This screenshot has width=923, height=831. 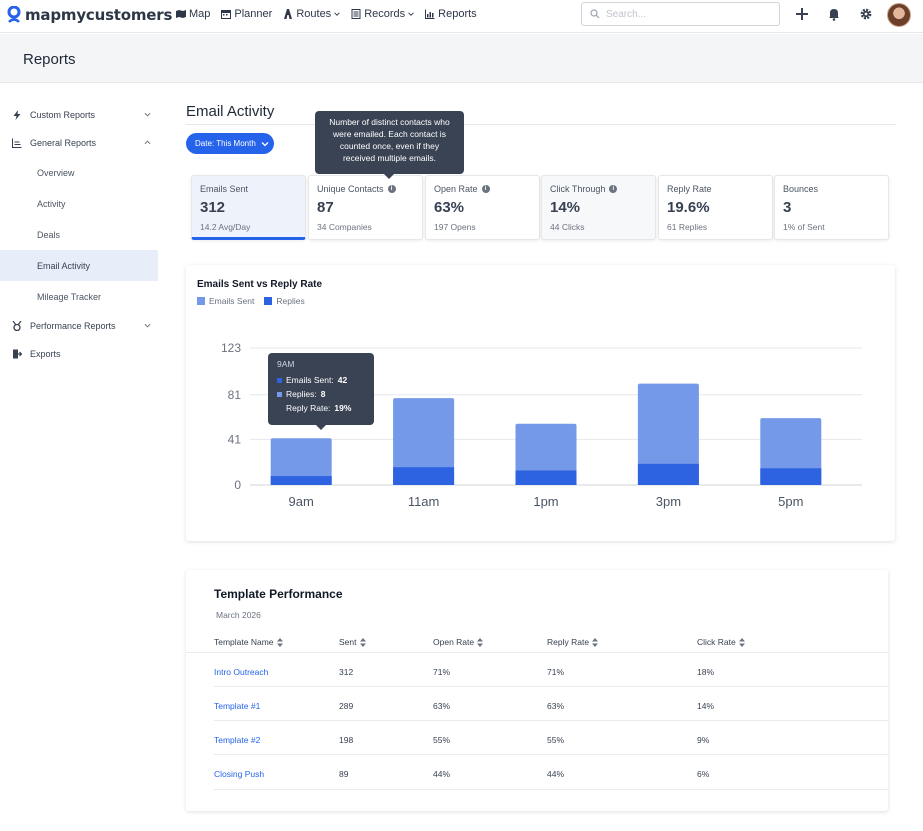 What do you see at coordinates (284, 301) in the screenshot?
I see `legend-item-replies: Replies` at bounding box center [284, 301].